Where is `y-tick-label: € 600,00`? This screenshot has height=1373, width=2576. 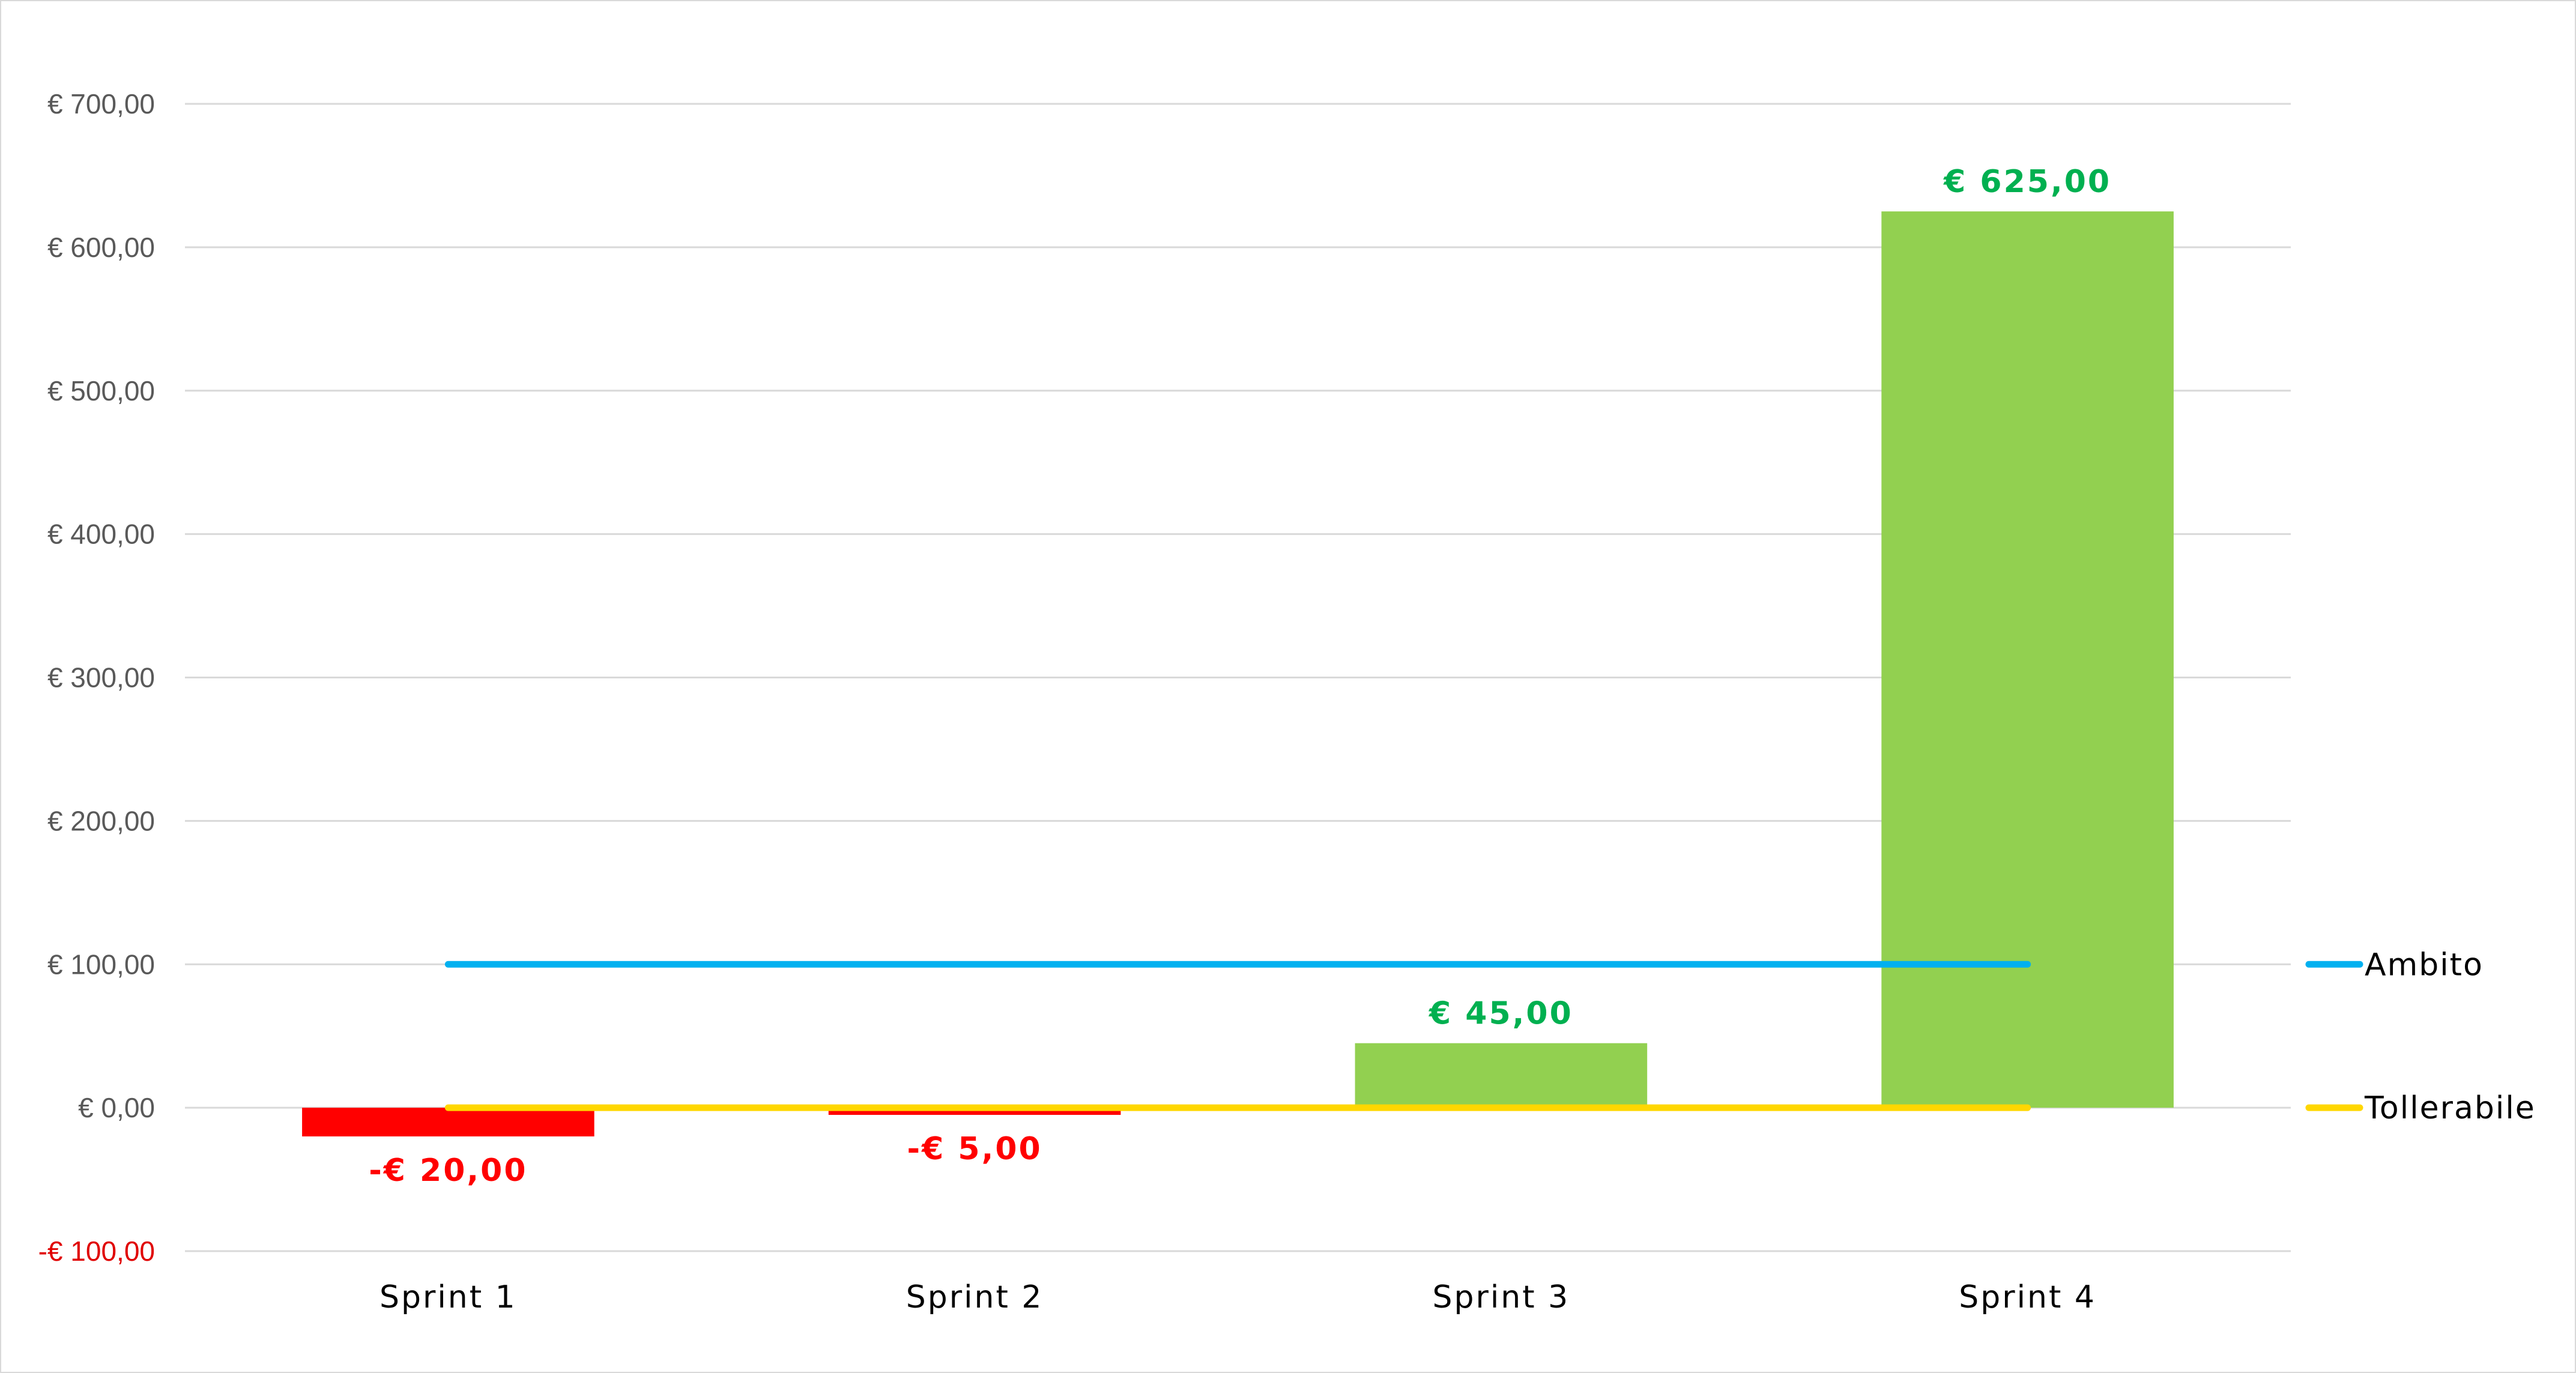
y-tick-label: € 600,00 is located at coordinates (101, 247).